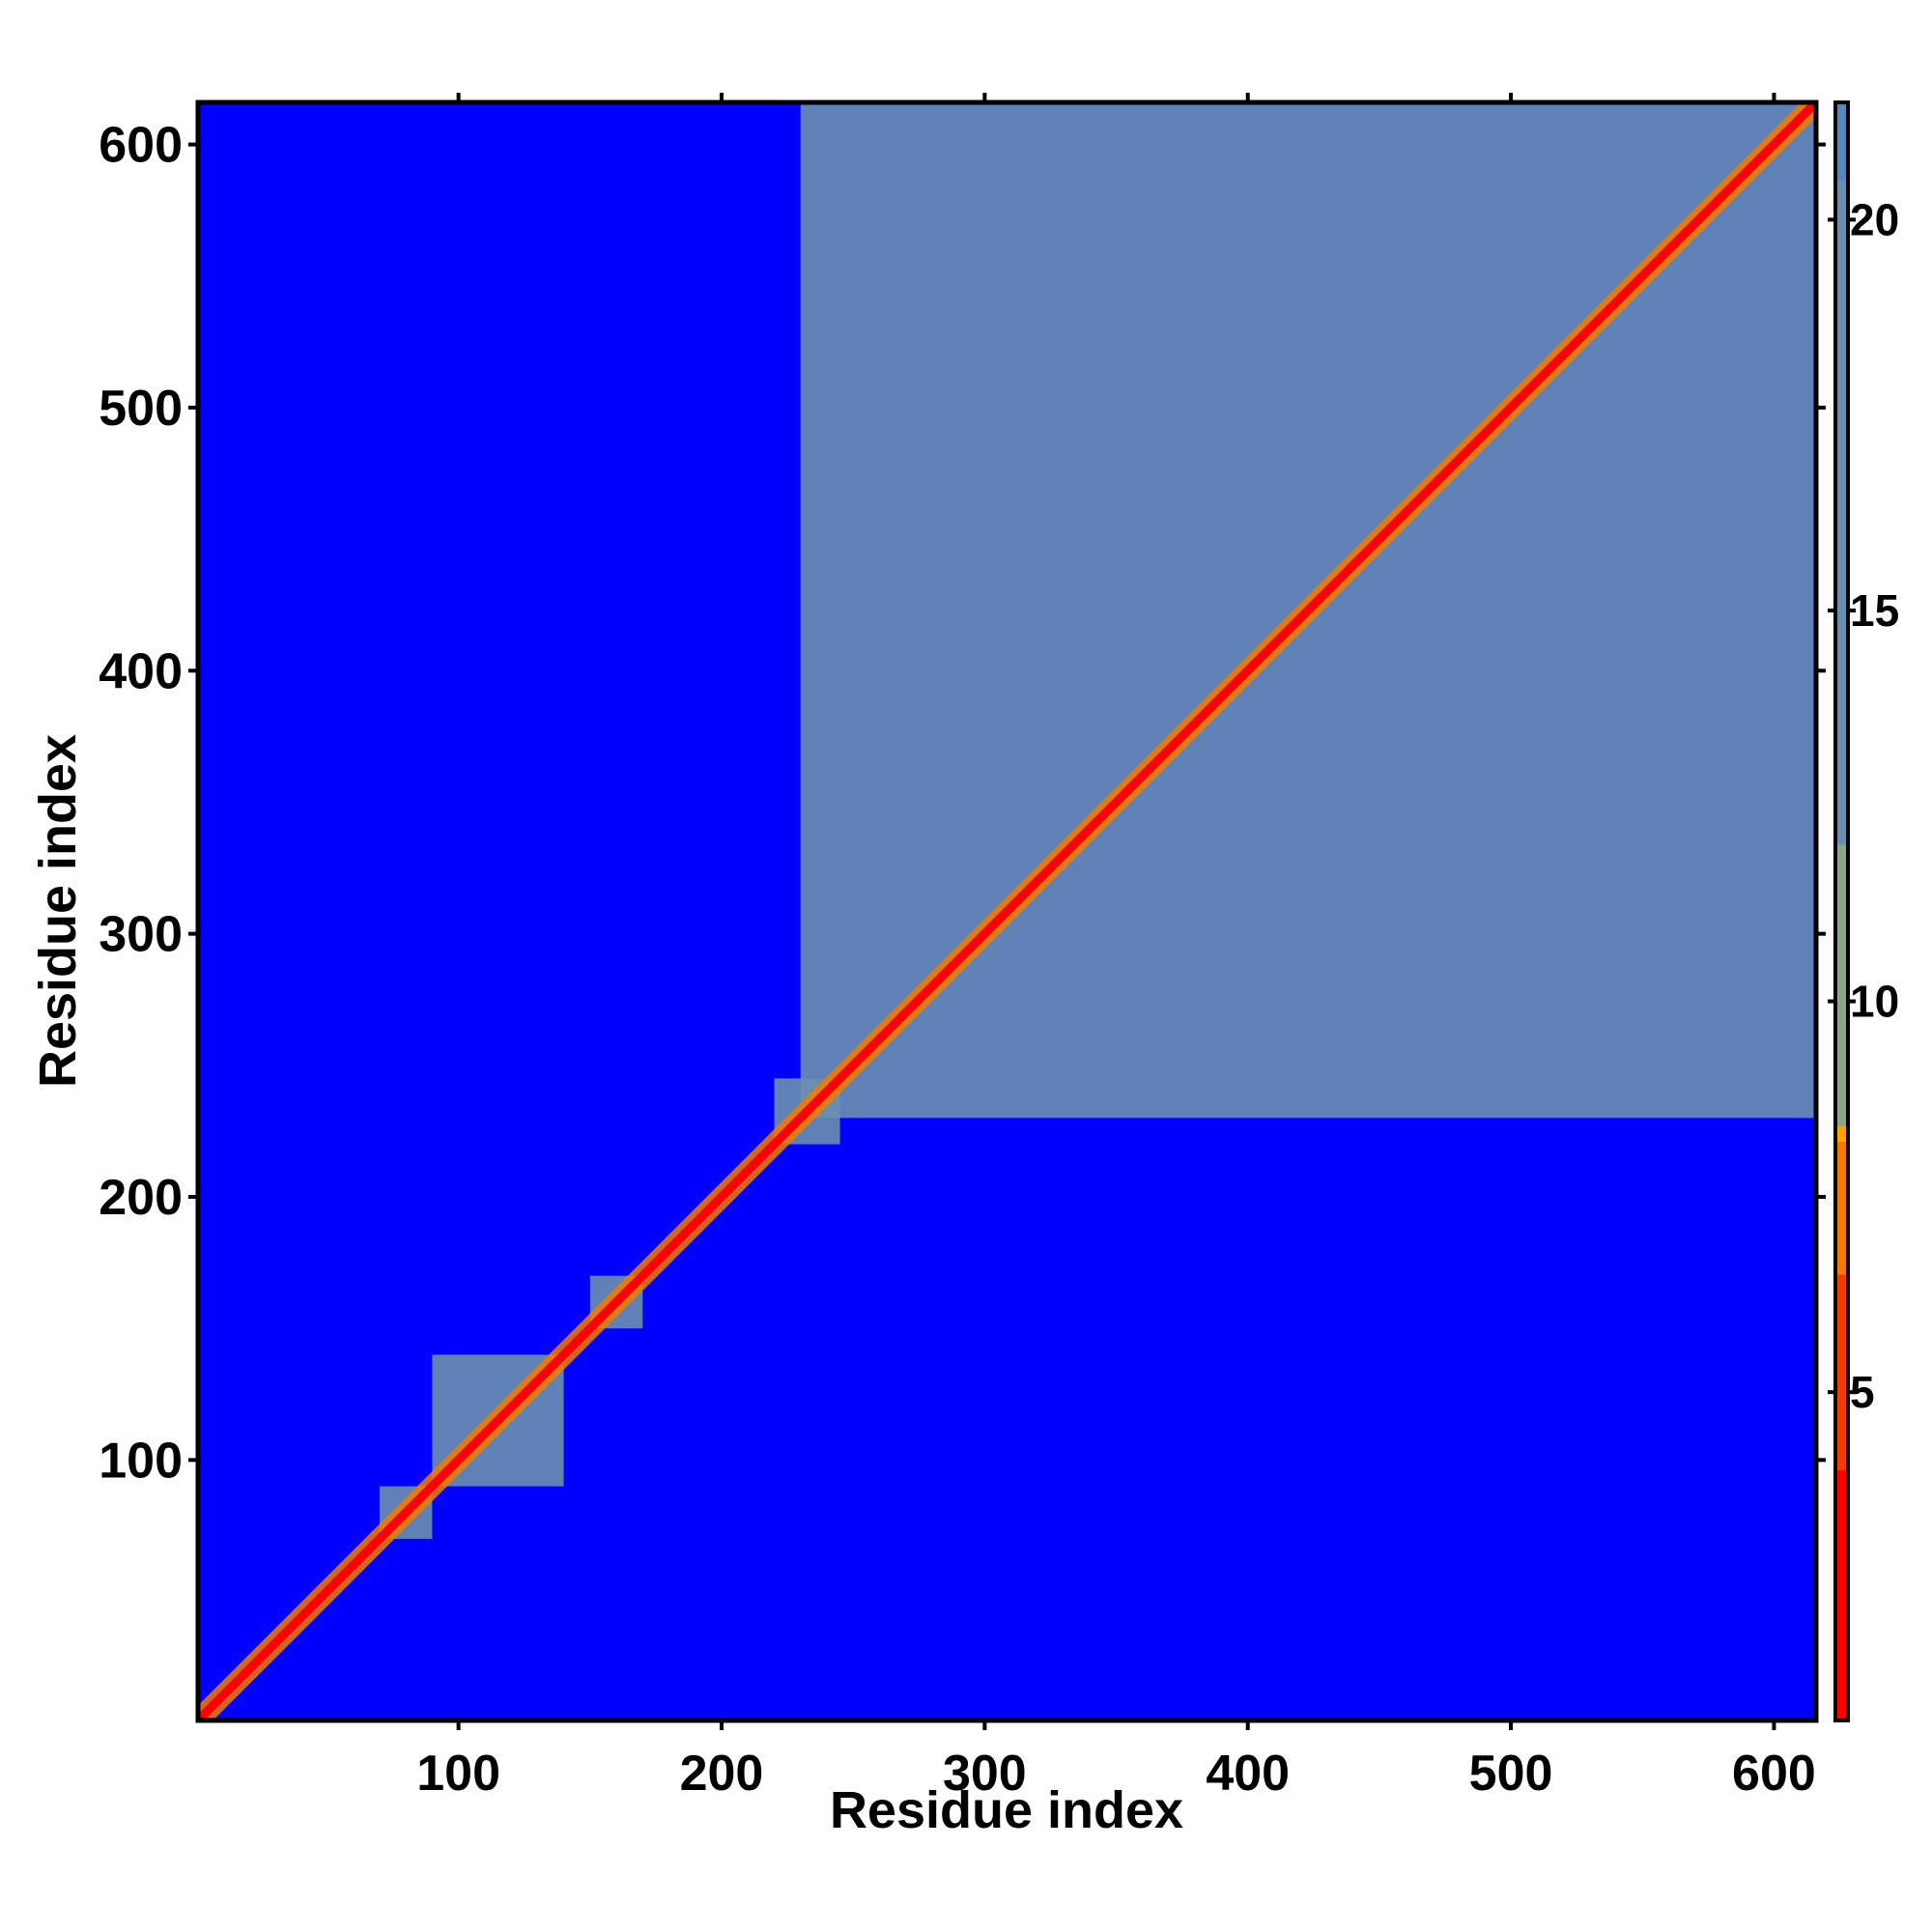 Image resolution: width=1932 pixels, height=1932 pixels. What do you see at coordinates (1006, 1810) in the screenshot?
I see `x-axis-title: Residue index` at bounding box center [1006, 1810].